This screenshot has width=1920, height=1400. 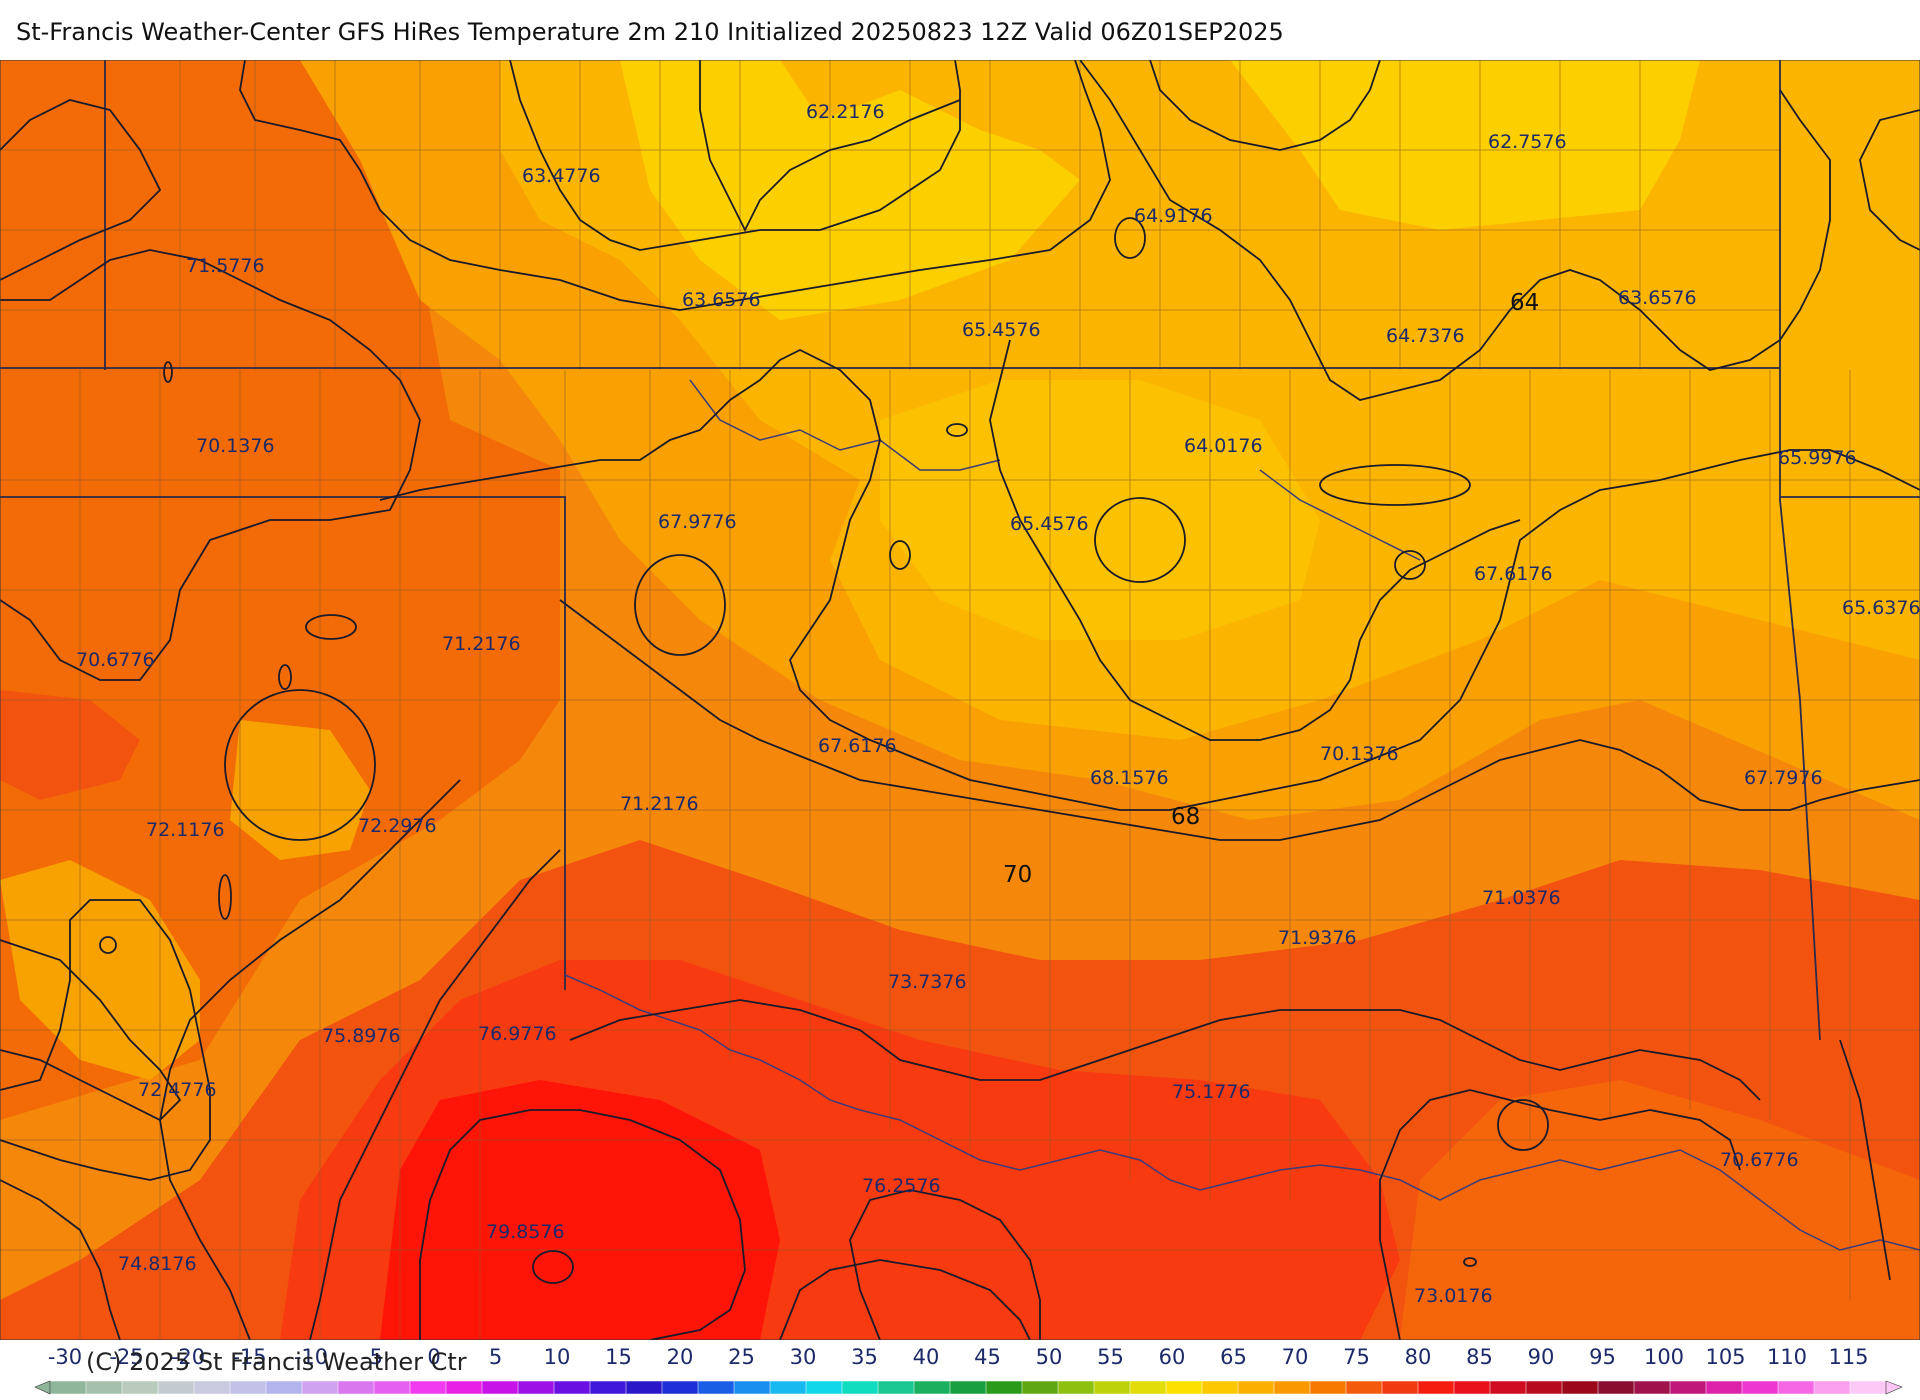 I want to click on station-label: 74.8176, so click(x=157, y=1264).